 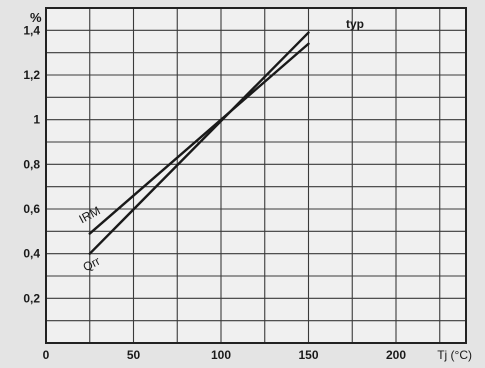 What do you see at coordinates (454, 355) in the screenshot?
I see `x-axis-label: Tj (°C)` at bounding box center [454, 355].